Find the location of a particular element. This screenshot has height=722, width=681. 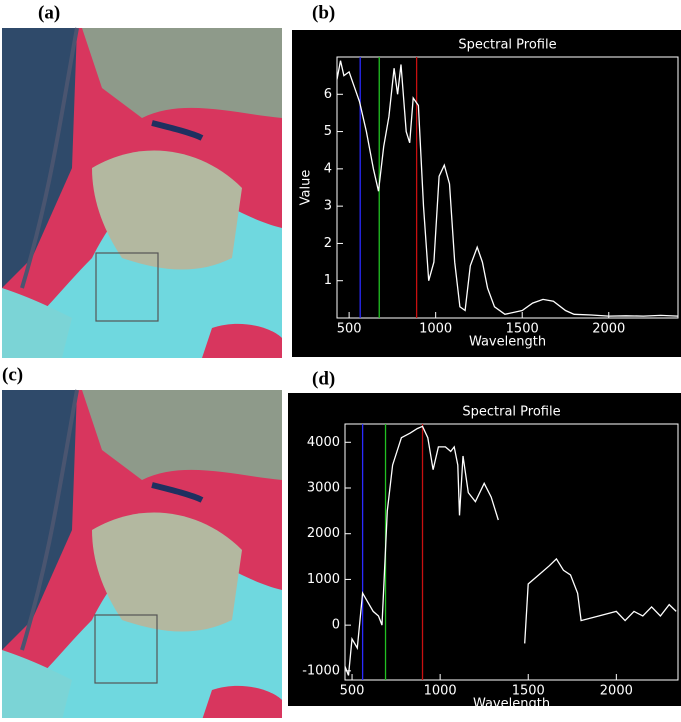

panel-label: (b) is located at coordinates (323, 12).